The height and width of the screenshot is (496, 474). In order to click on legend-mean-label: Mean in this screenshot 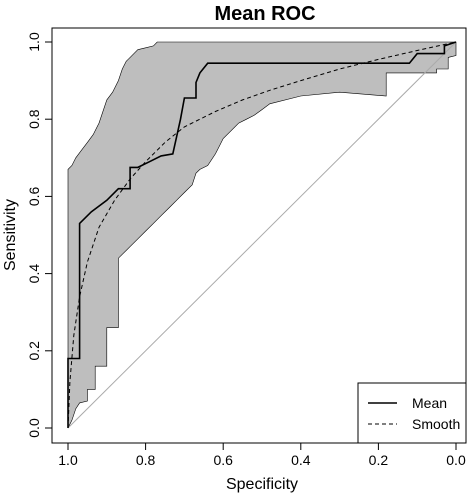, I will do `click(429, 403)`.